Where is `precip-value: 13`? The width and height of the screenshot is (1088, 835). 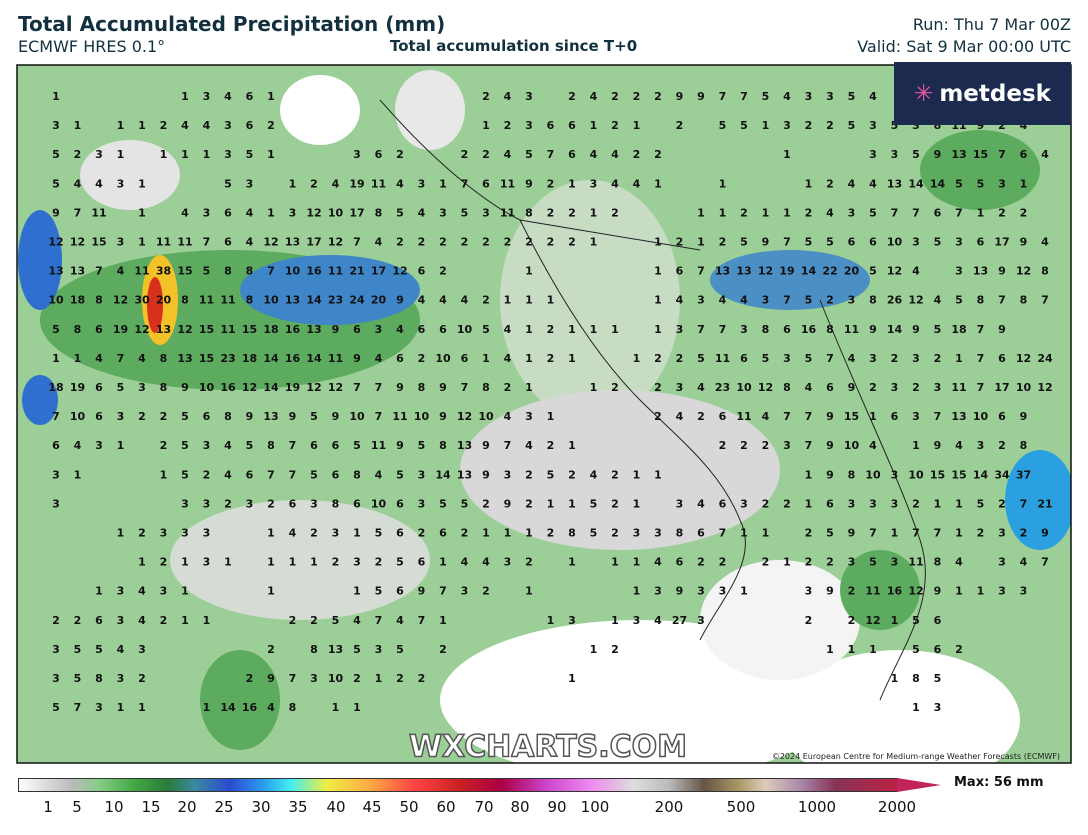 precip-value: 13 is located at coordinates (958, 416).